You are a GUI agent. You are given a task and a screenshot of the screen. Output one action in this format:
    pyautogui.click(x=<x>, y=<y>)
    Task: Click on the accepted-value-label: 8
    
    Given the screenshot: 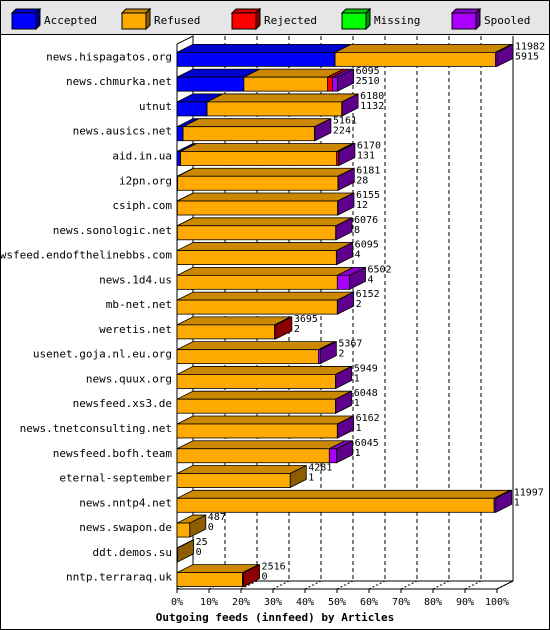 What is the action you would take?
    pyautogui.click(x=357, y=230)
    